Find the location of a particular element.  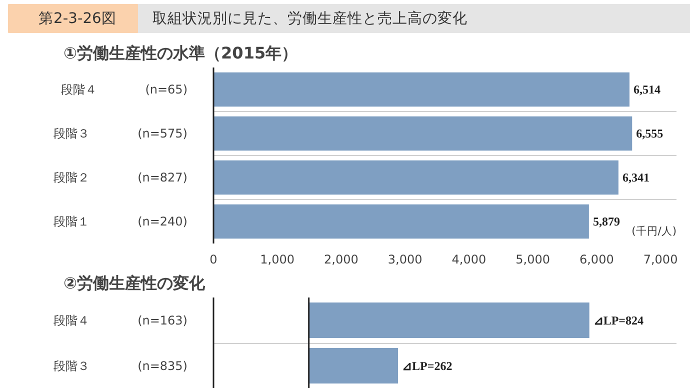

x-tick-label: 5,000 is located at coordinates (533, 259).